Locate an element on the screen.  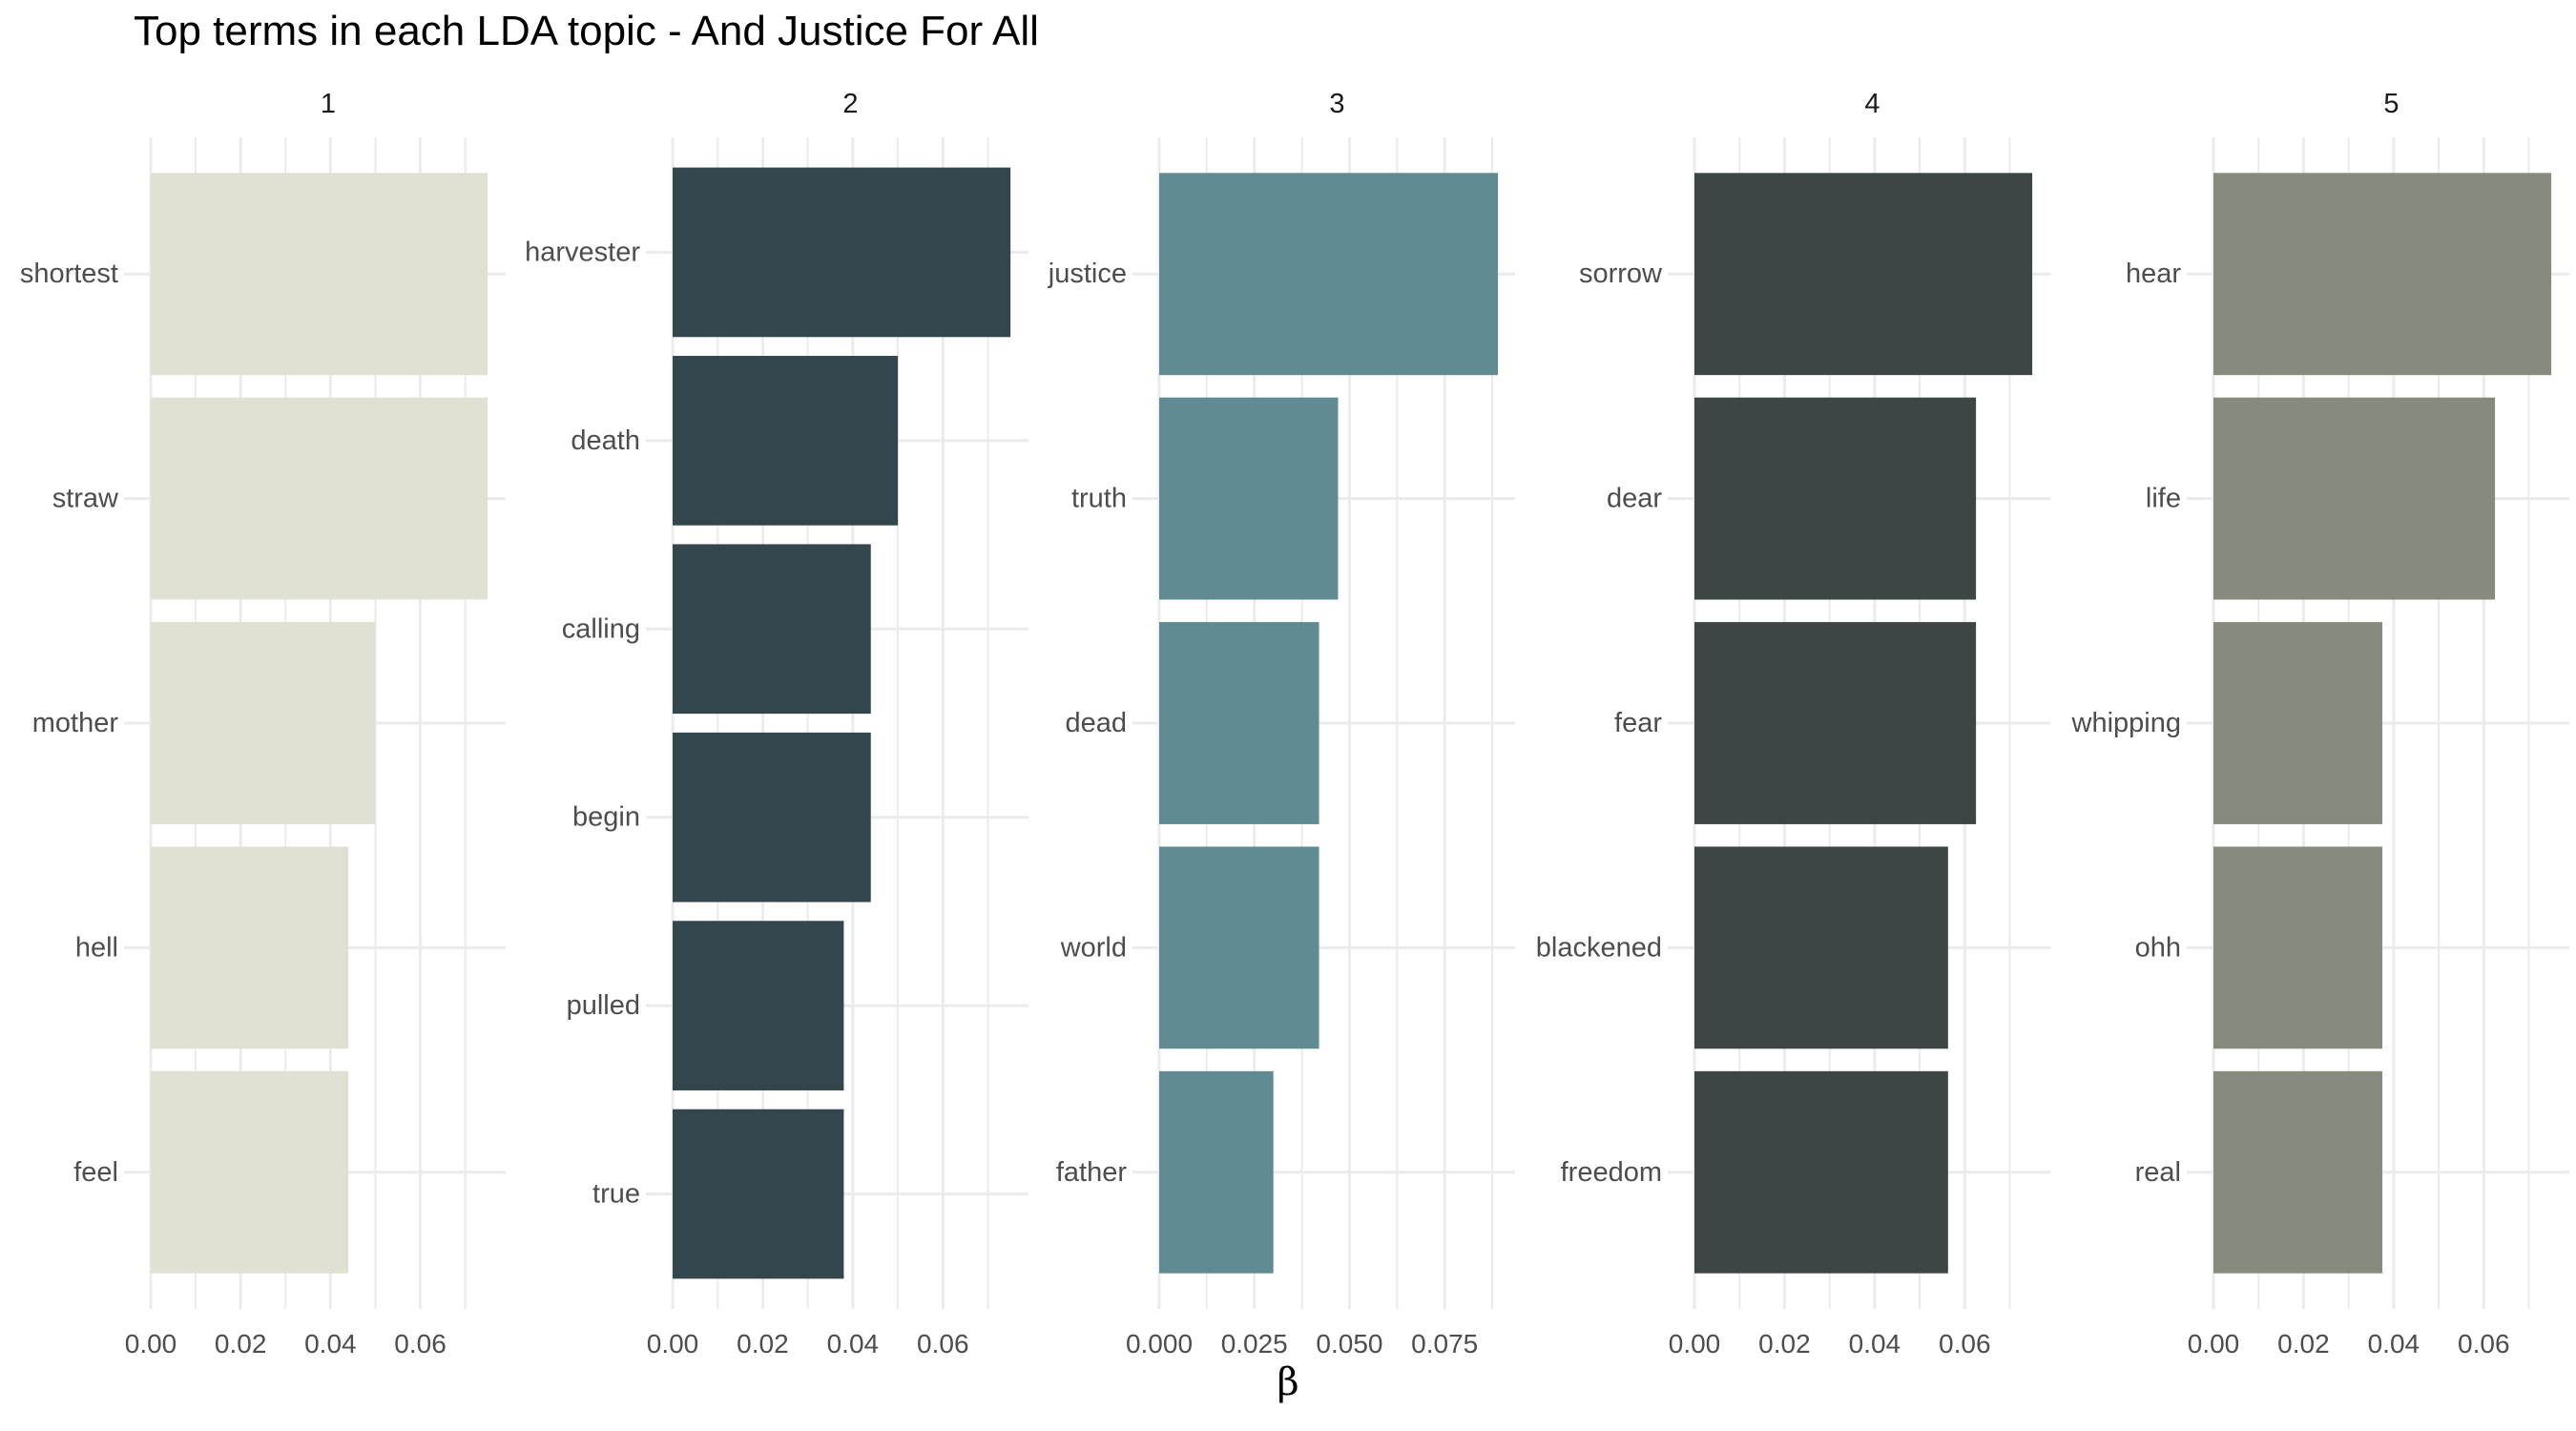
category-label: fear is located at coordinates (1638, 723).